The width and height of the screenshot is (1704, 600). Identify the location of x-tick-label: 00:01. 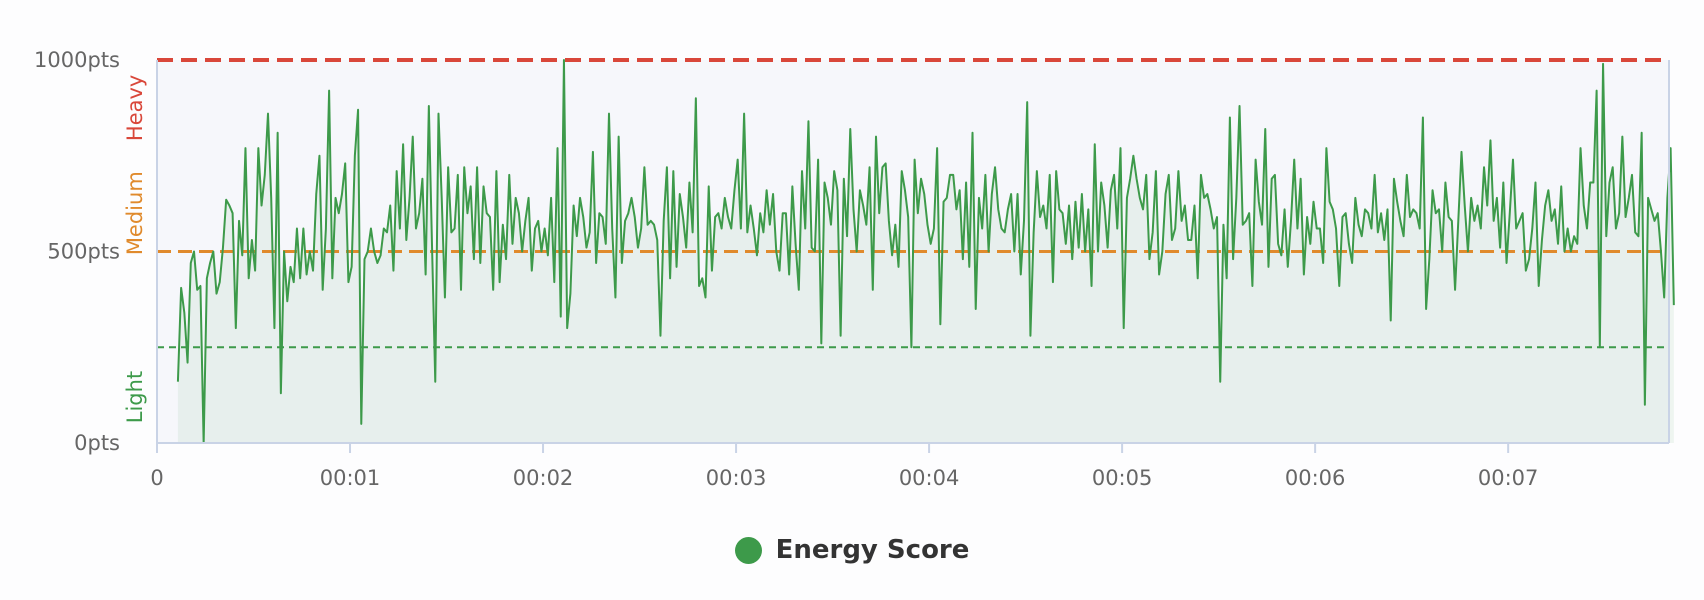
(350, 478).